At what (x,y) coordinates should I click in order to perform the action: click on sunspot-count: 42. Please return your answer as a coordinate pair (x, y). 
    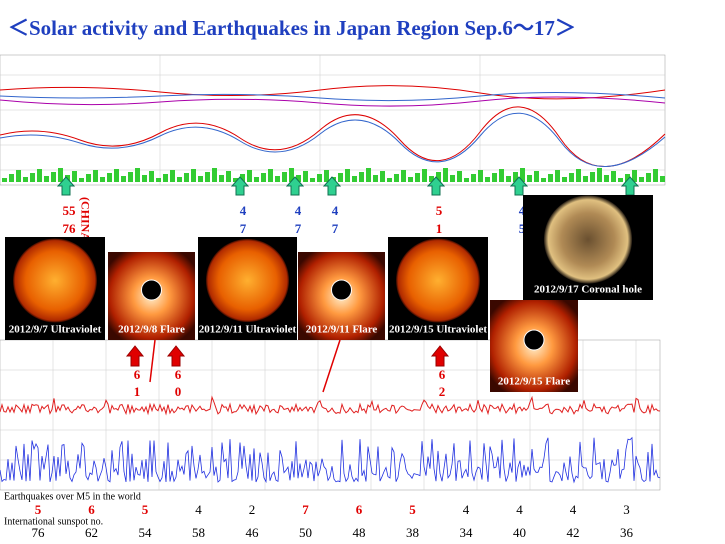
    Looking at the image, I should click on (573, 532).